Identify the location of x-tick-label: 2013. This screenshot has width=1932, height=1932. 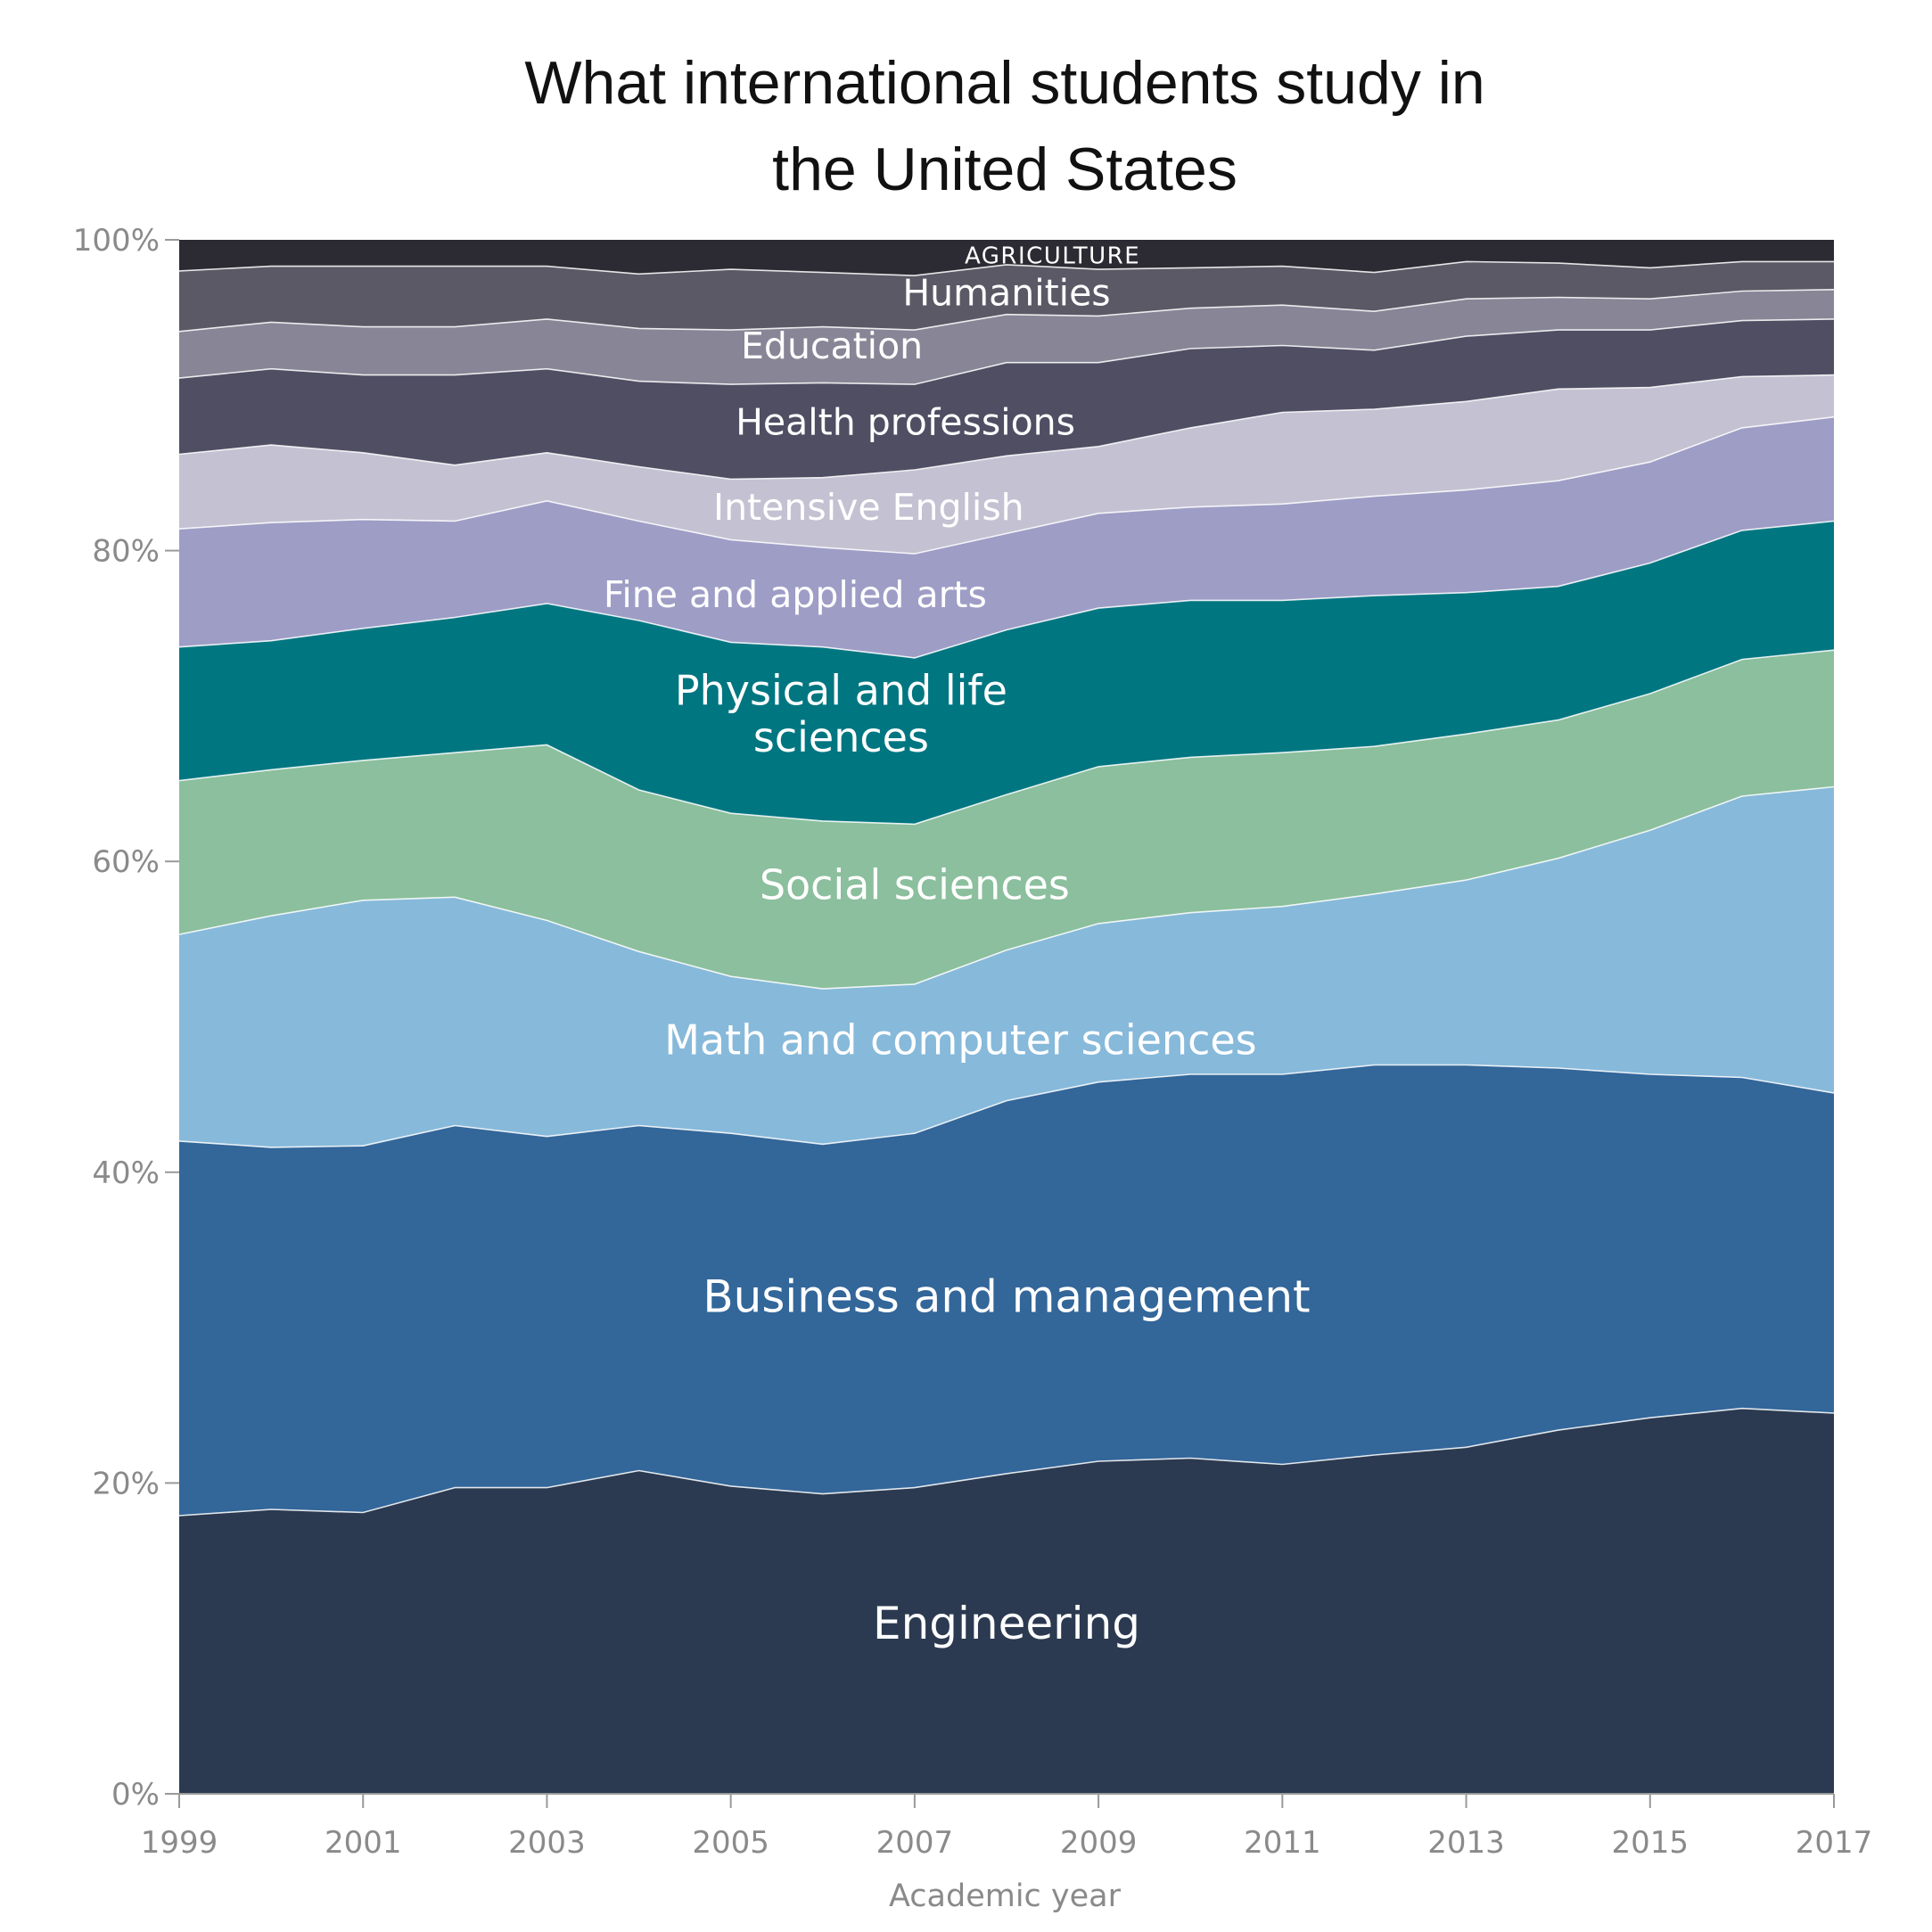
(1466, 1843).